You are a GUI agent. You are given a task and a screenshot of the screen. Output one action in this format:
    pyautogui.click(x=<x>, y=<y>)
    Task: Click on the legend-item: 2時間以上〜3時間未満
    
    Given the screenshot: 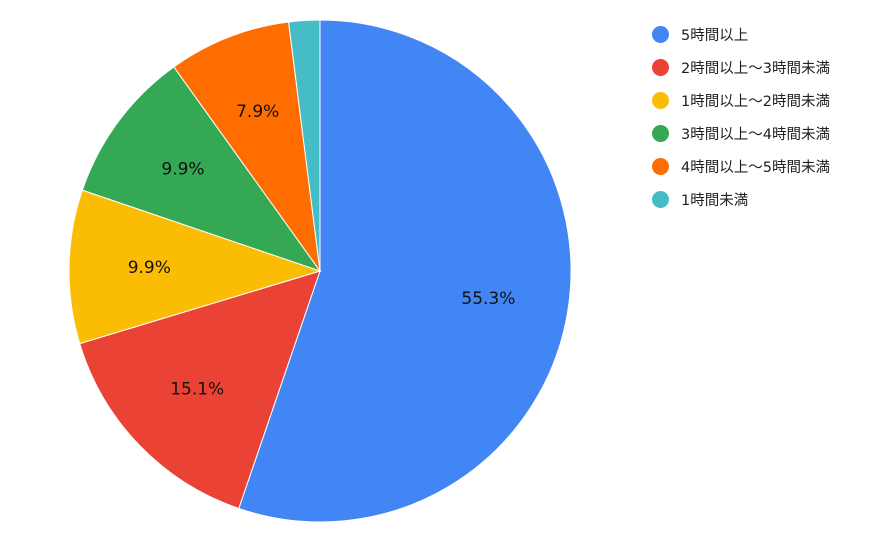 What is the action you would take?
    pyautogui.click(x=741, y=67)
    